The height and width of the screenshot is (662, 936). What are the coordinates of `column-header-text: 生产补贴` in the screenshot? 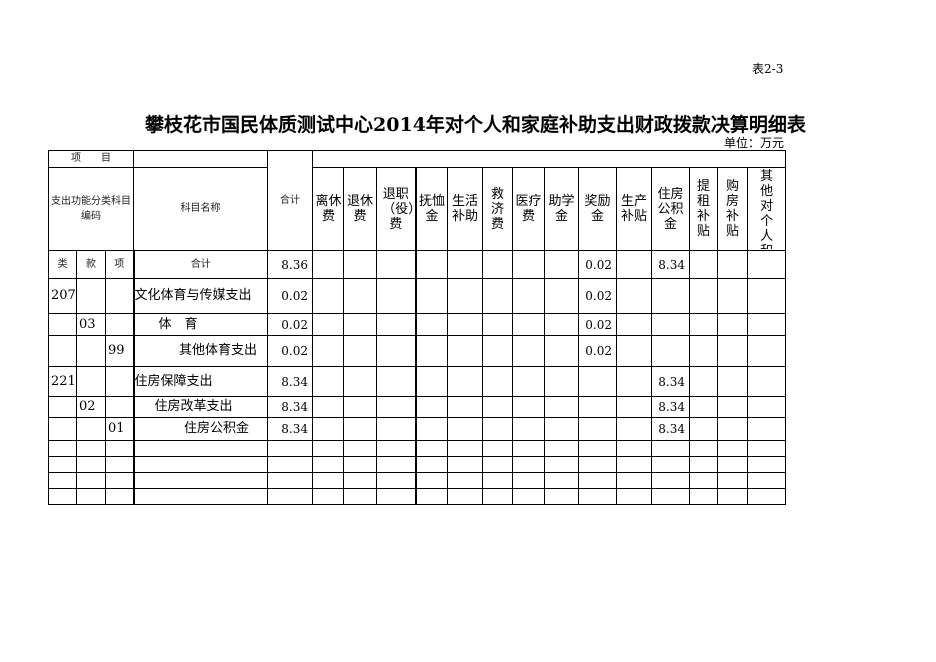 It's located at (633, 209).